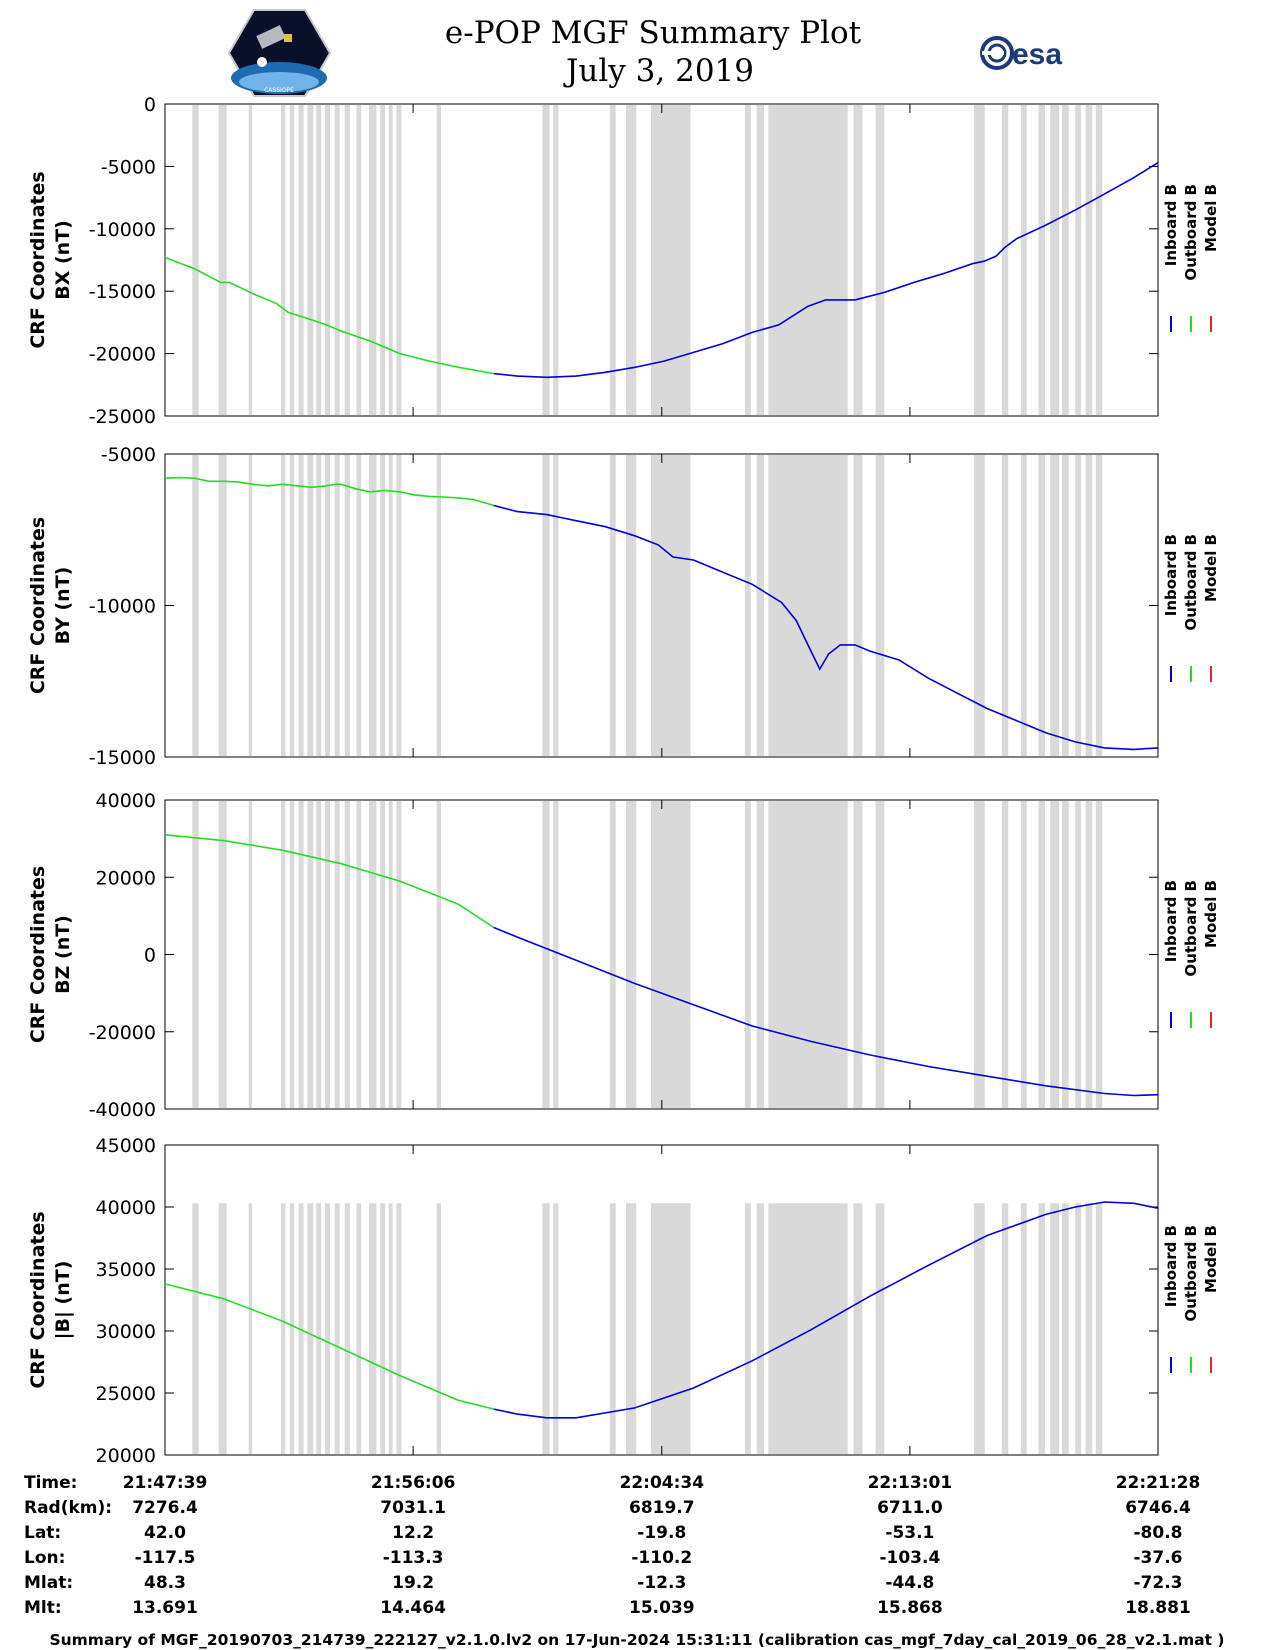 The height and width of the screenshot is (1650, 1275). What do you see at coordinates (413, 1583) in the screenshot?
I see `info-cell: 19.2` at bounding box center [413, 1583].